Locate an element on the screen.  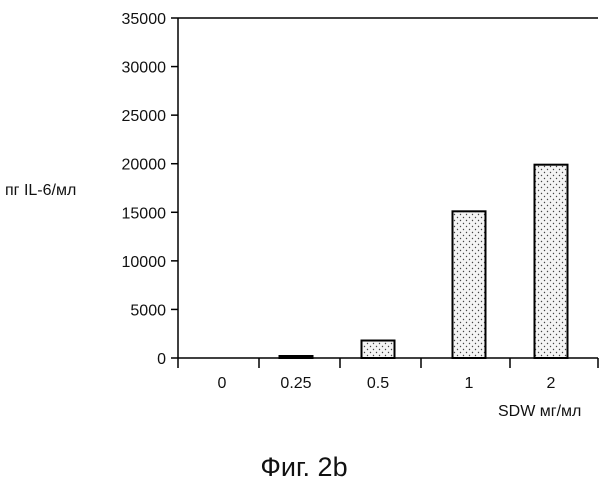
x-tick-label-0.5: 0.5 is located at coordinates (378, 383).